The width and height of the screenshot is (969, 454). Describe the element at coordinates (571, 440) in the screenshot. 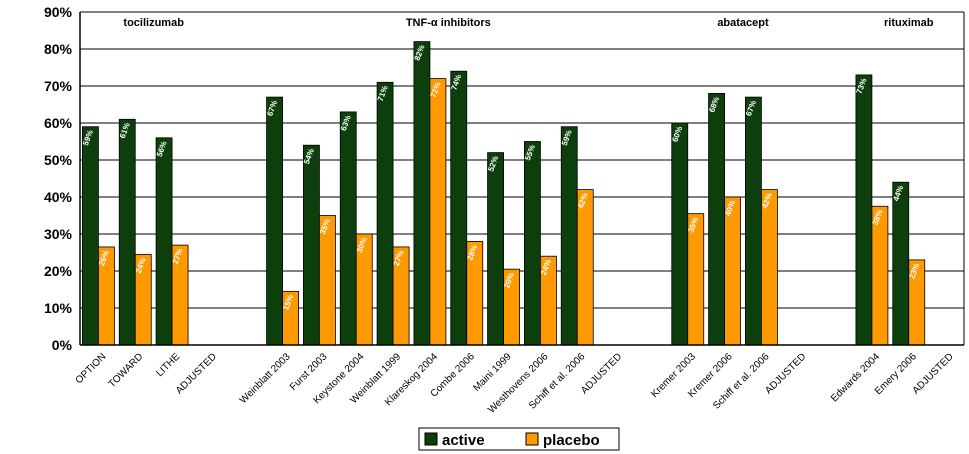

I see `legend-label-placebo: placebo` at that location.